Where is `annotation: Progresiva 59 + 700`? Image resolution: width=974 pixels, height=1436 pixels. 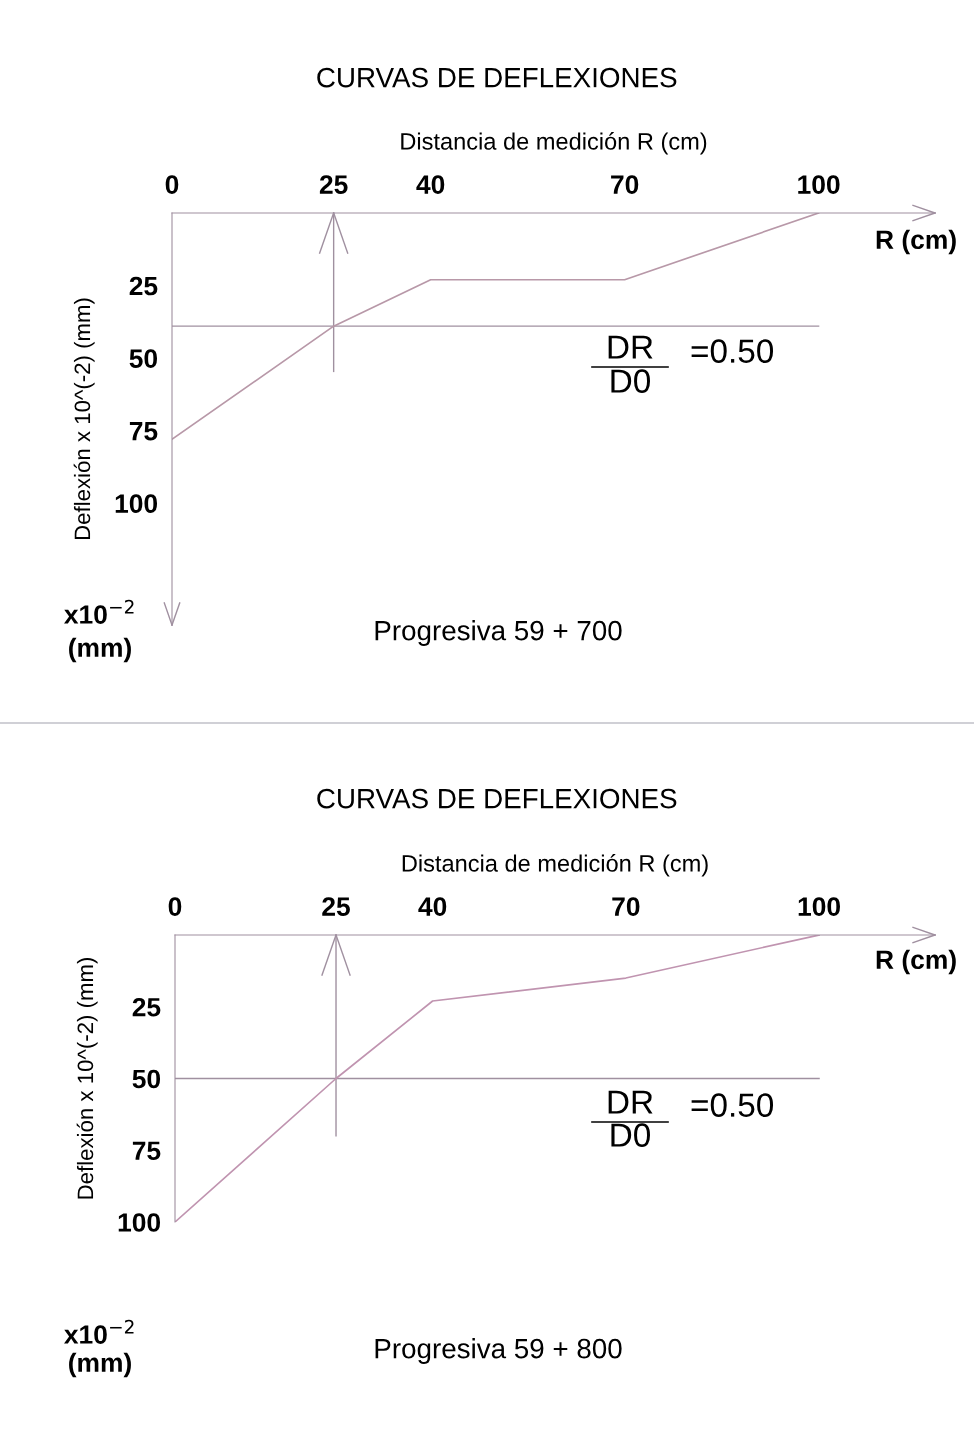 annotation: Progresiva 59 + 700 is located at coordinates (498, 633).